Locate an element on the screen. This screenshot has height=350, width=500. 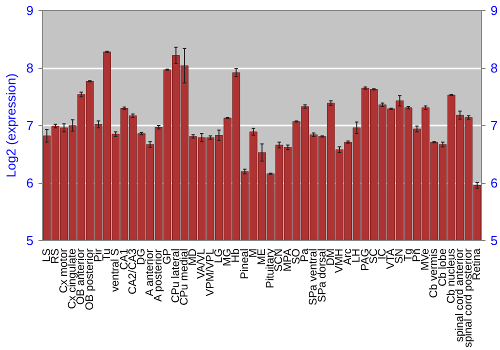
y2-tick-label: 6 is located at coordinates (494, 183).